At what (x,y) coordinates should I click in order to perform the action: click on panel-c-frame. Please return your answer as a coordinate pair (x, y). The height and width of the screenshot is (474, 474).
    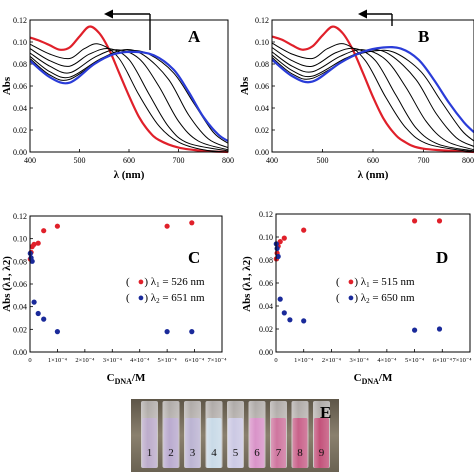
    Looking at the image, I should click on (126, 284).